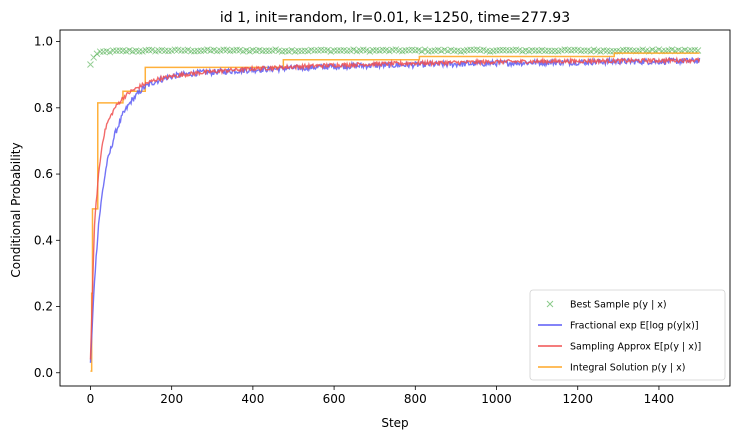  Describe the element at coordinates (659, 399) in the screenshot. I see `x-tick-label: 1400` at that location.